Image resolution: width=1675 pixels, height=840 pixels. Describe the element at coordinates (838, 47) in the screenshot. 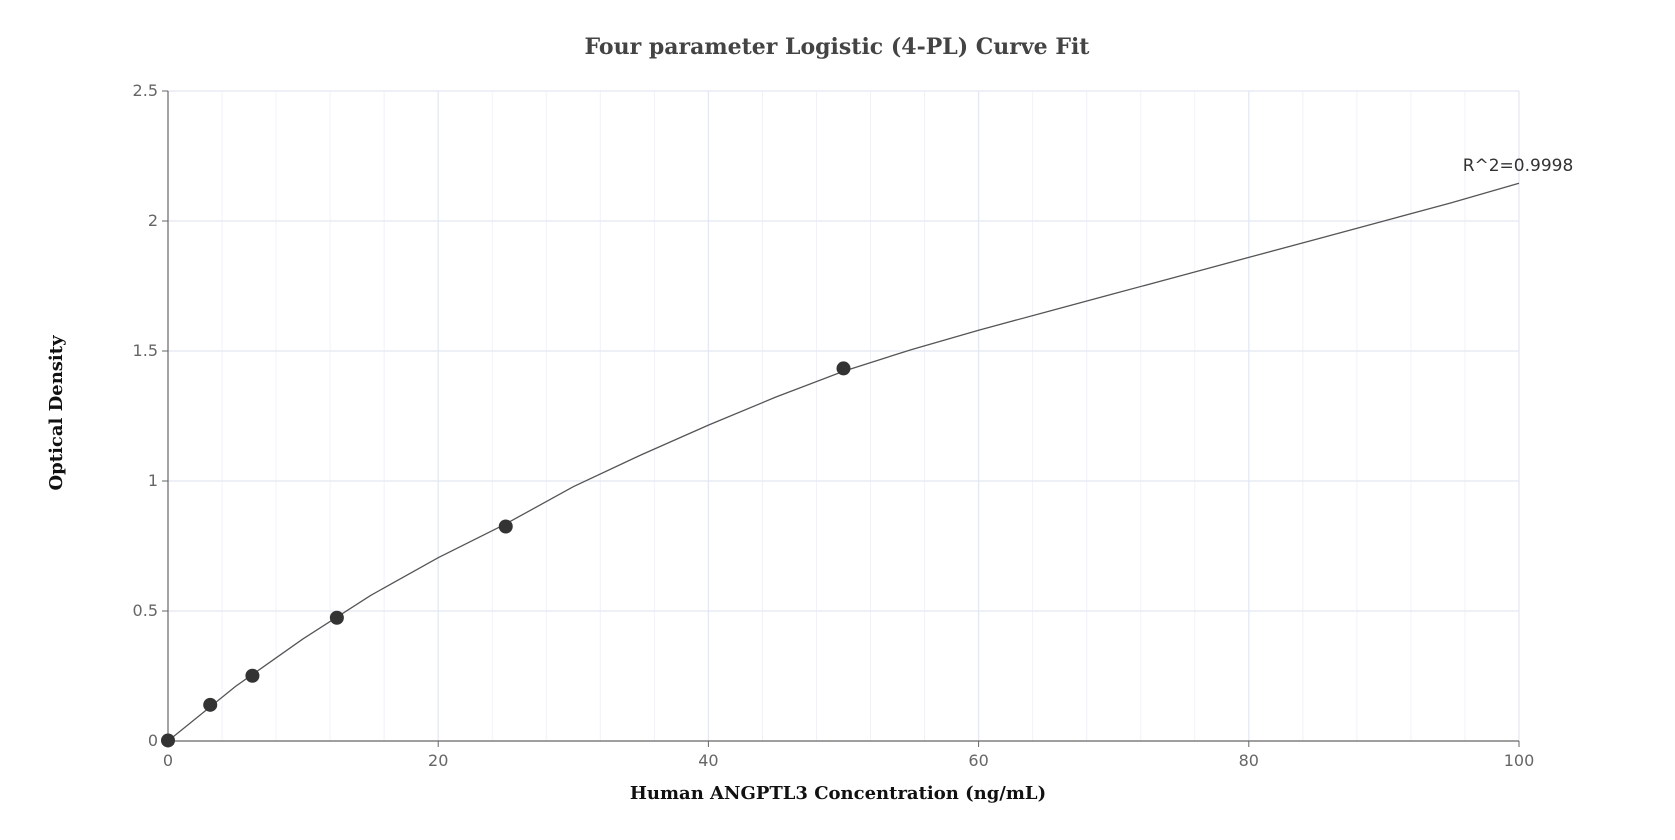

I see `chart-title: Four parameter Logistic (4-PL) Curve Fit` at that location.